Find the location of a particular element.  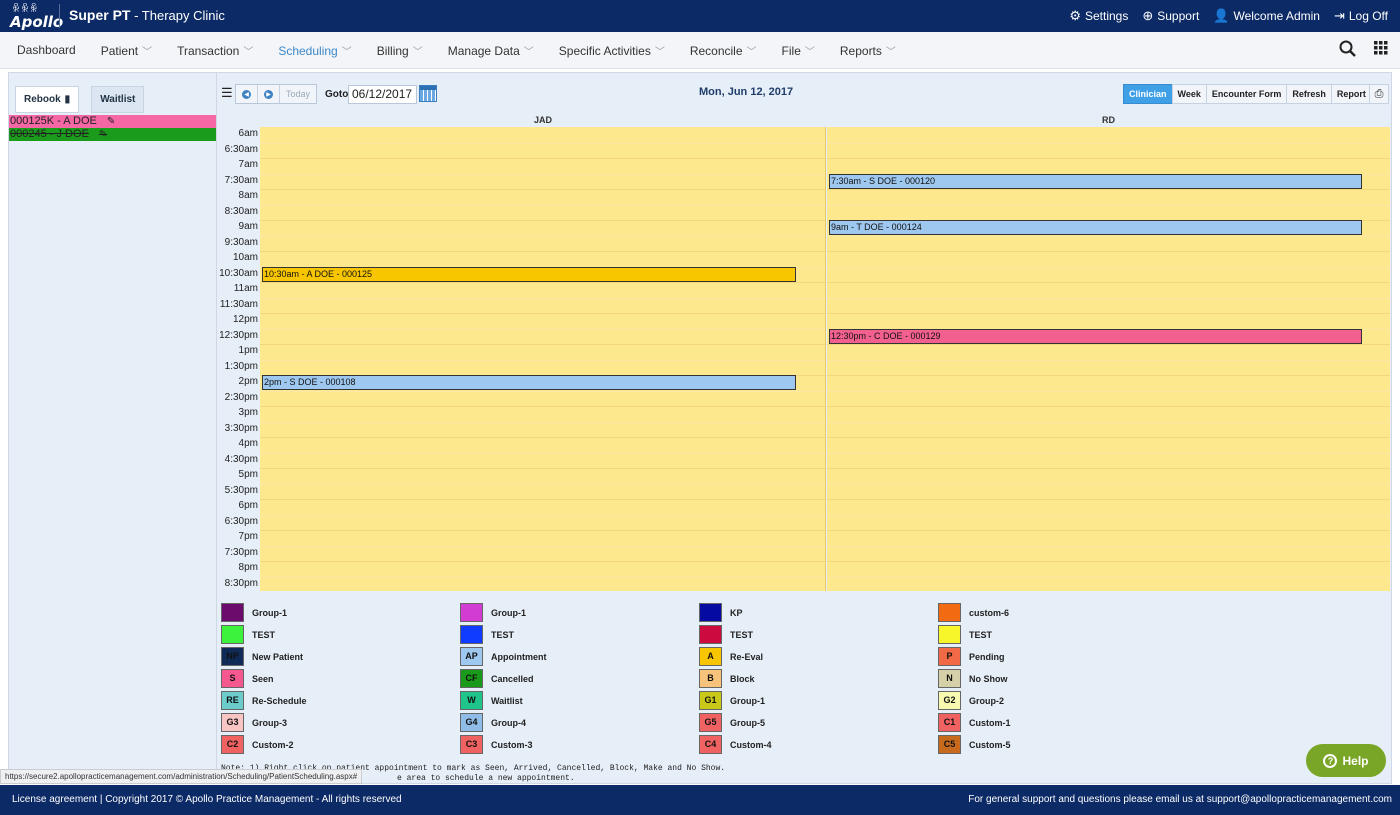

legend-label: custom-6 is located at coordinates (989, 612).